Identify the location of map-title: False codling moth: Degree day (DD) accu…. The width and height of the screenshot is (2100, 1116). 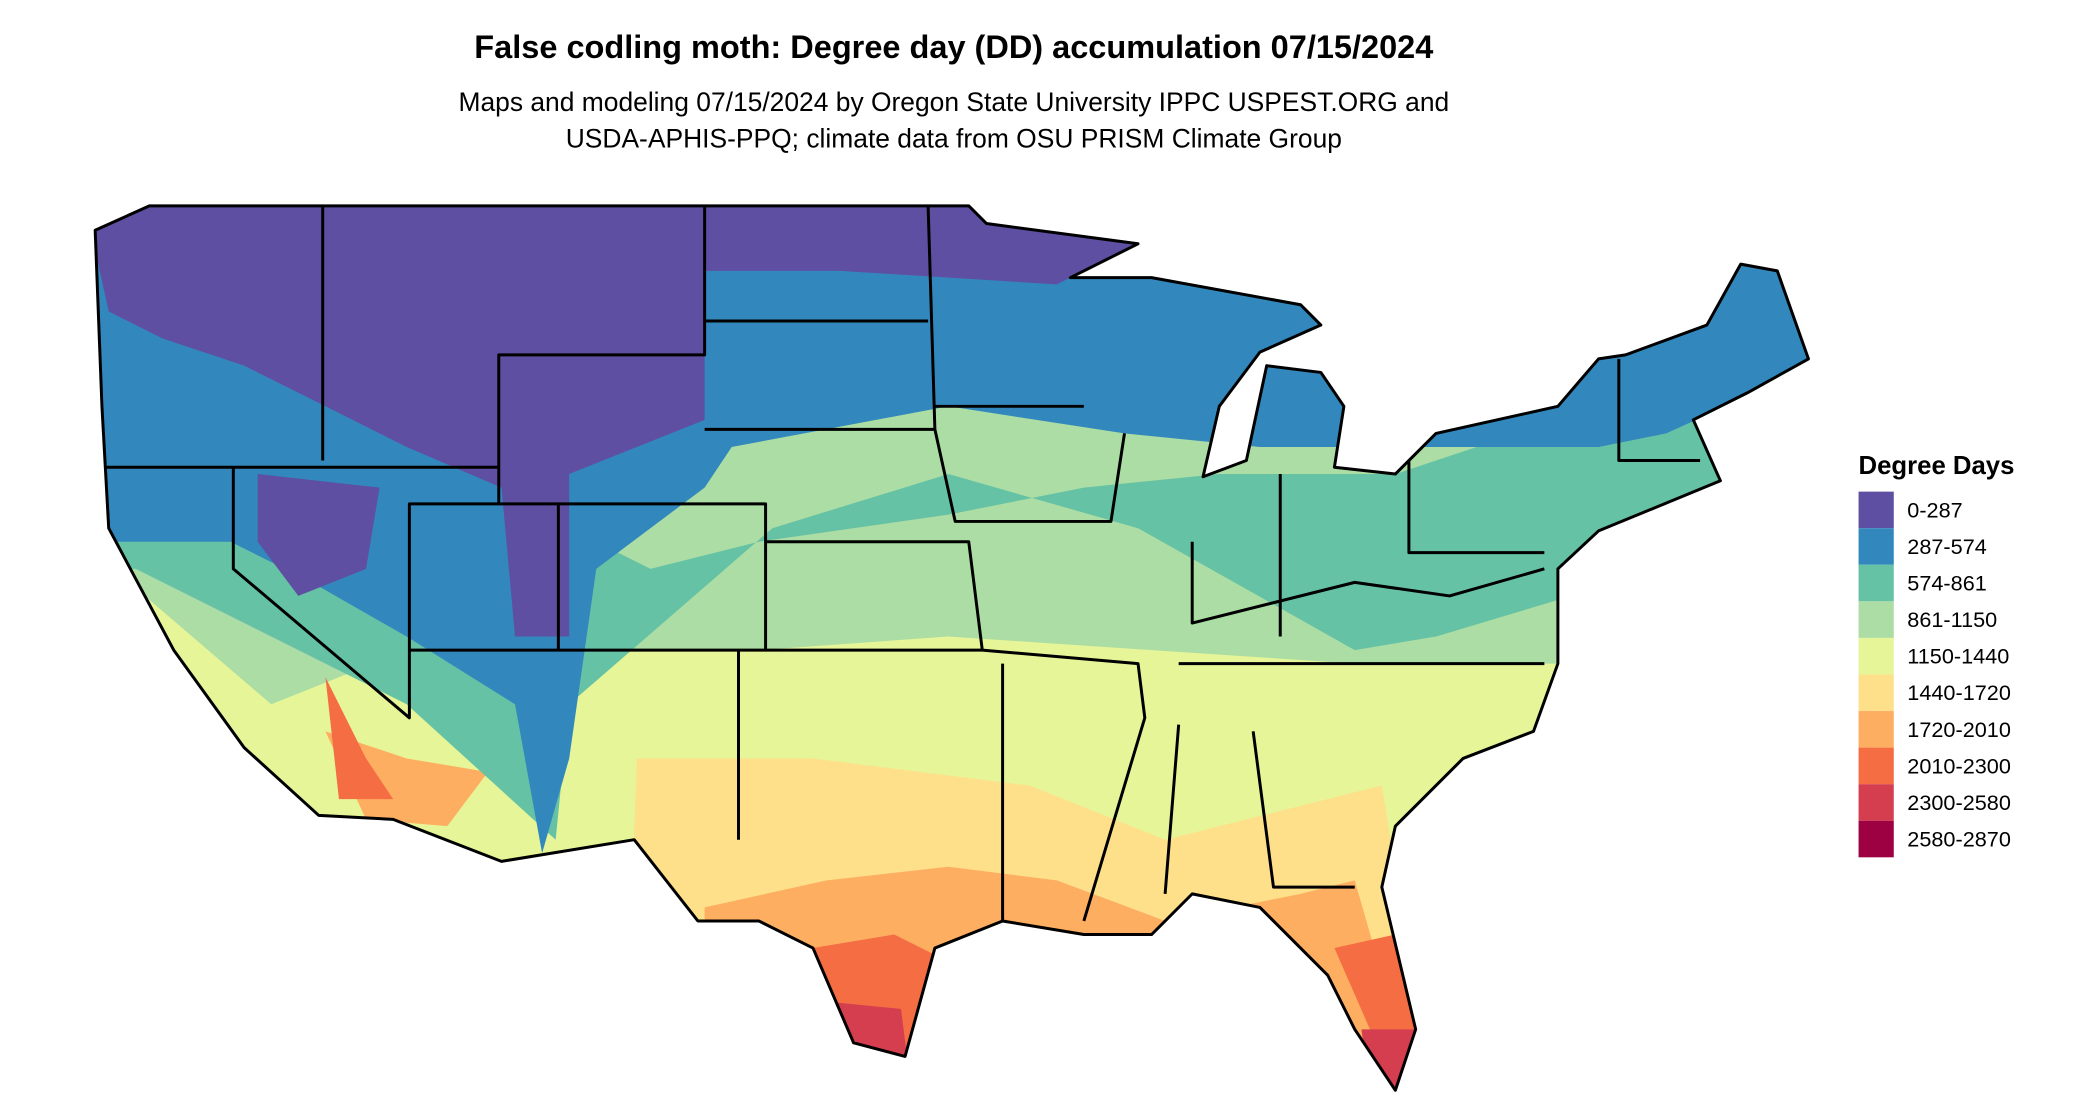
(953, 47).